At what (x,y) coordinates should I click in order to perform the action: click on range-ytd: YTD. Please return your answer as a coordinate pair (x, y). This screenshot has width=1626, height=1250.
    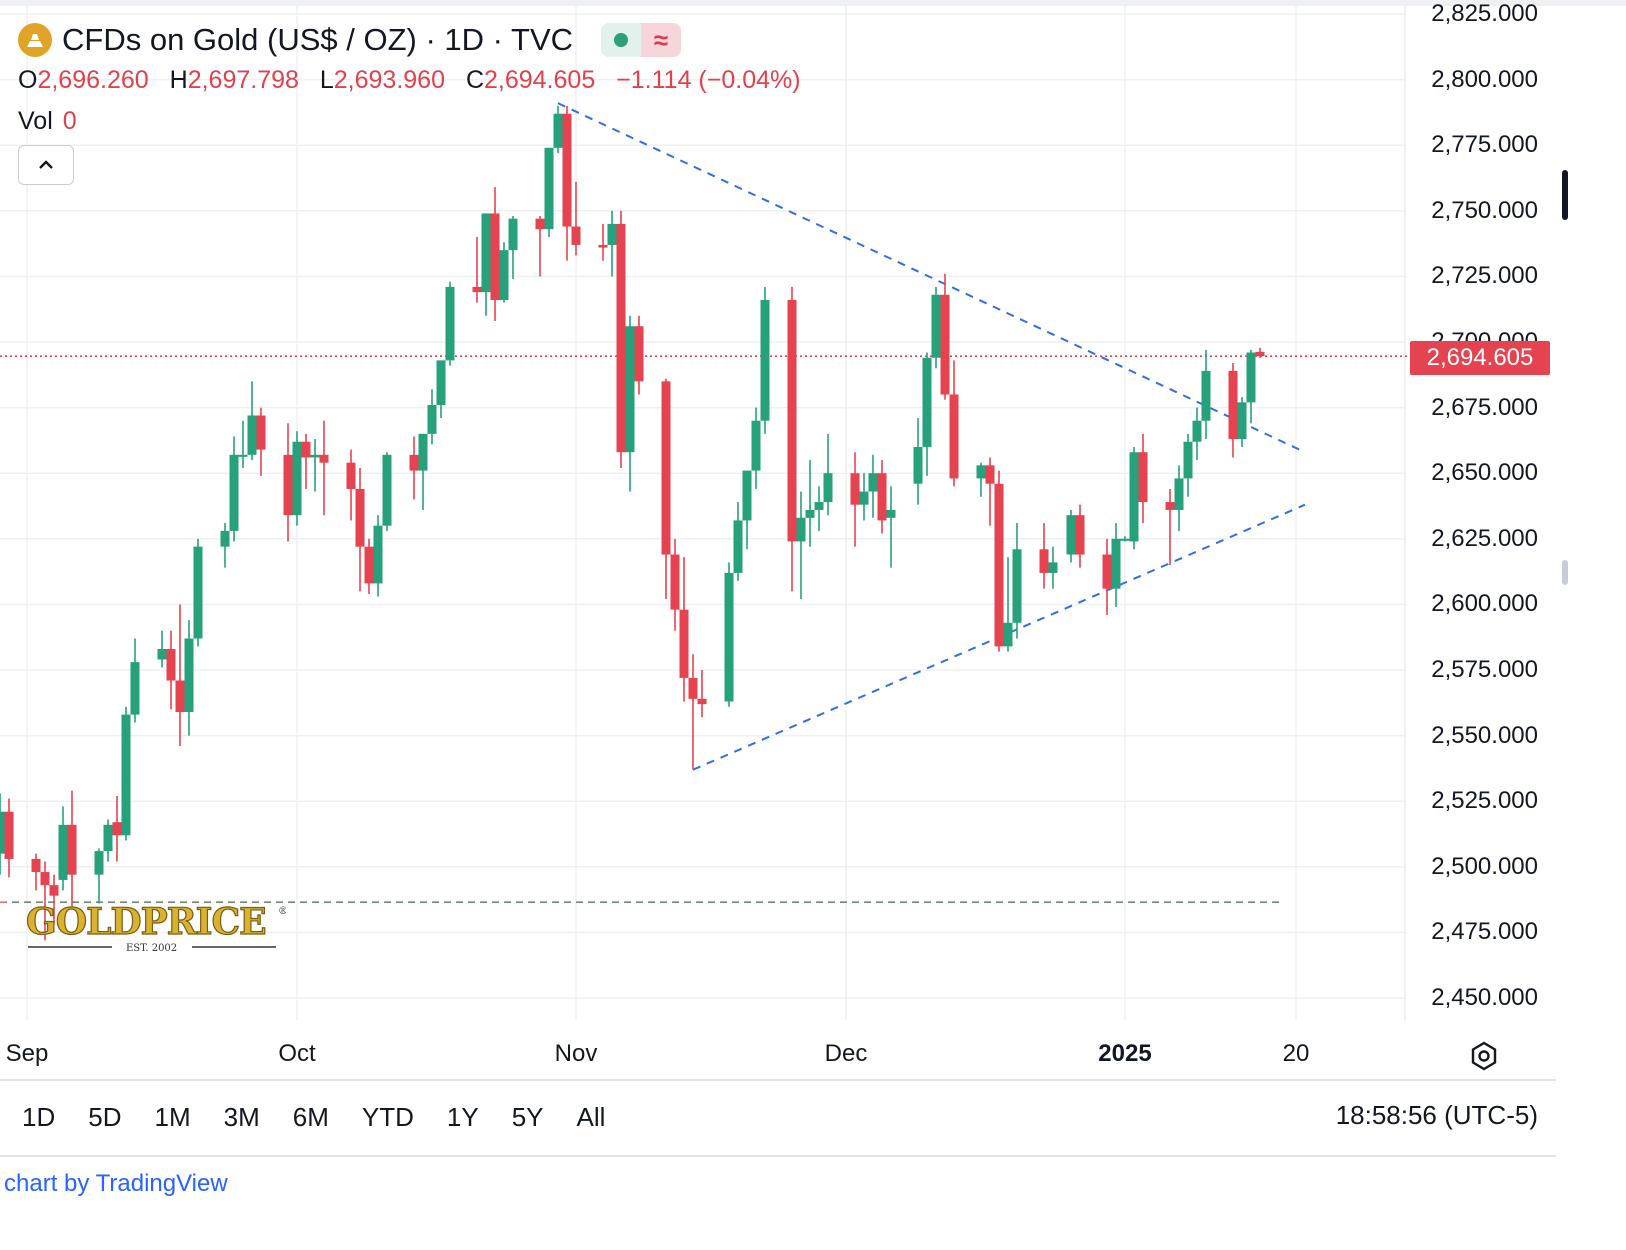
    Looking at the image, I should click on (387, 1117).